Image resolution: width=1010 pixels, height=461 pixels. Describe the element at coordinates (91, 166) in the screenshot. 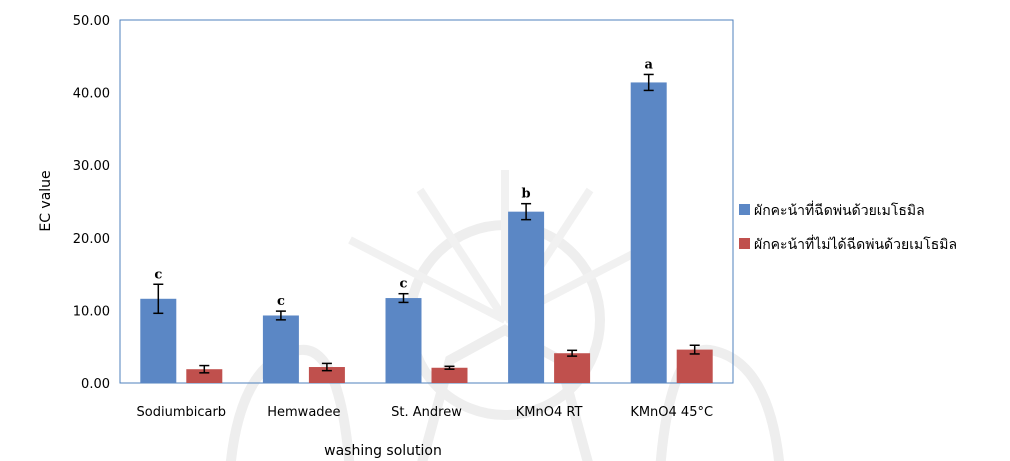

I see `y-tick-label: 30.00` at that location.